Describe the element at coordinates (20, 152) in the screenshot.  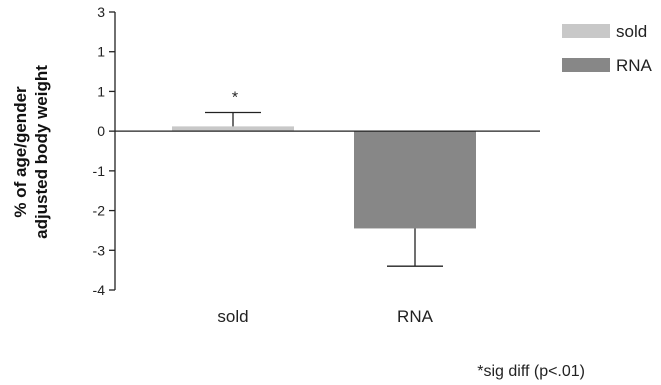
I see `y-axis-title-line-1: % of age/gender` at that location.